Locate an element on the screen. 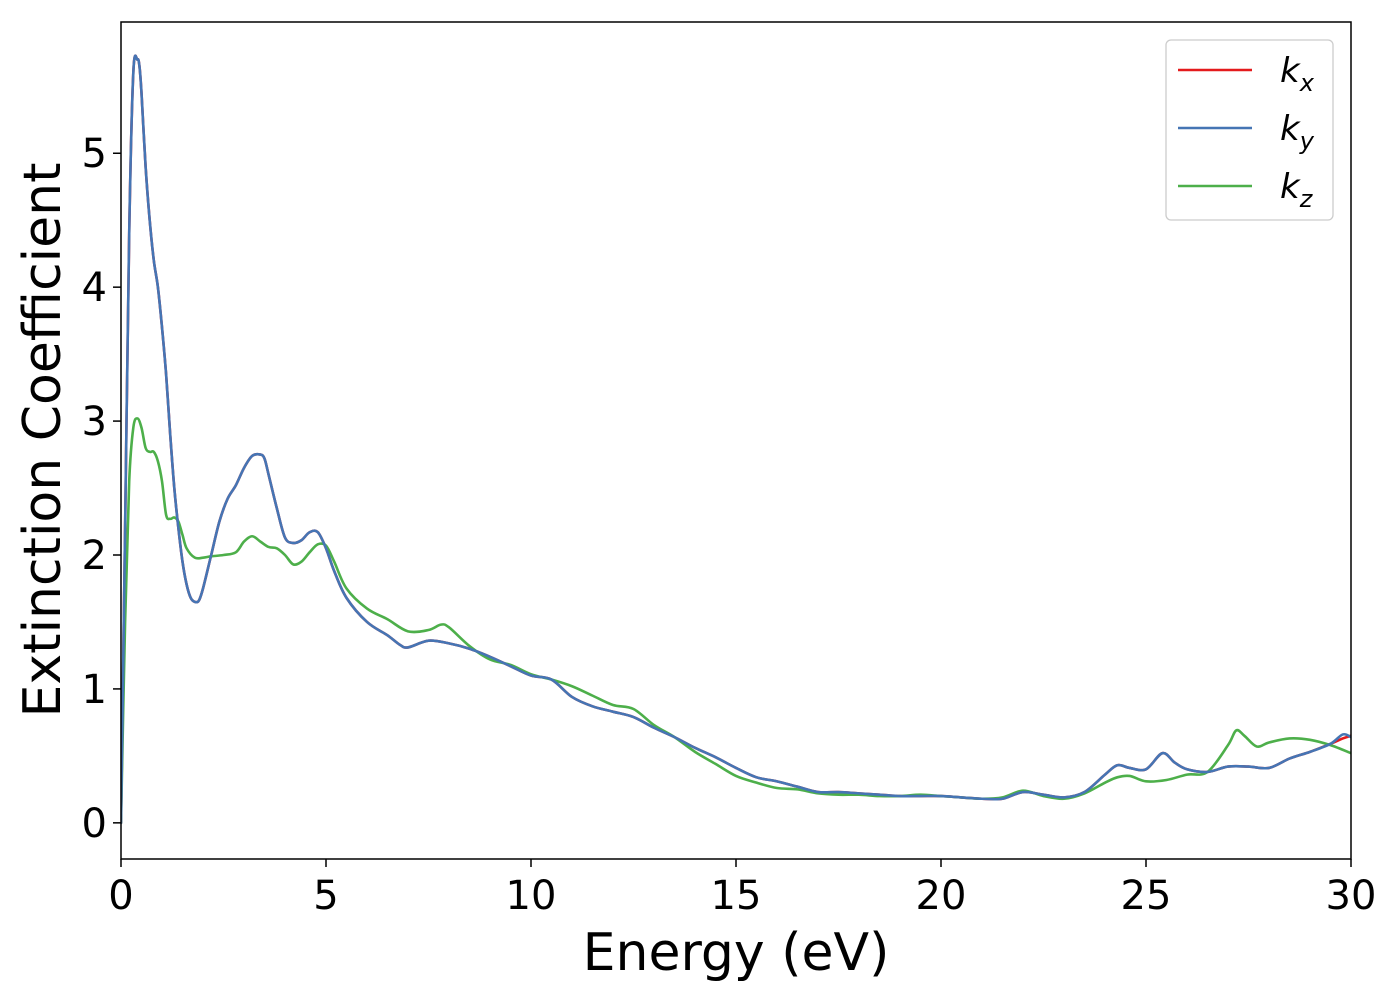  legend: kx ky kz is located at coordinates (1249, 130).